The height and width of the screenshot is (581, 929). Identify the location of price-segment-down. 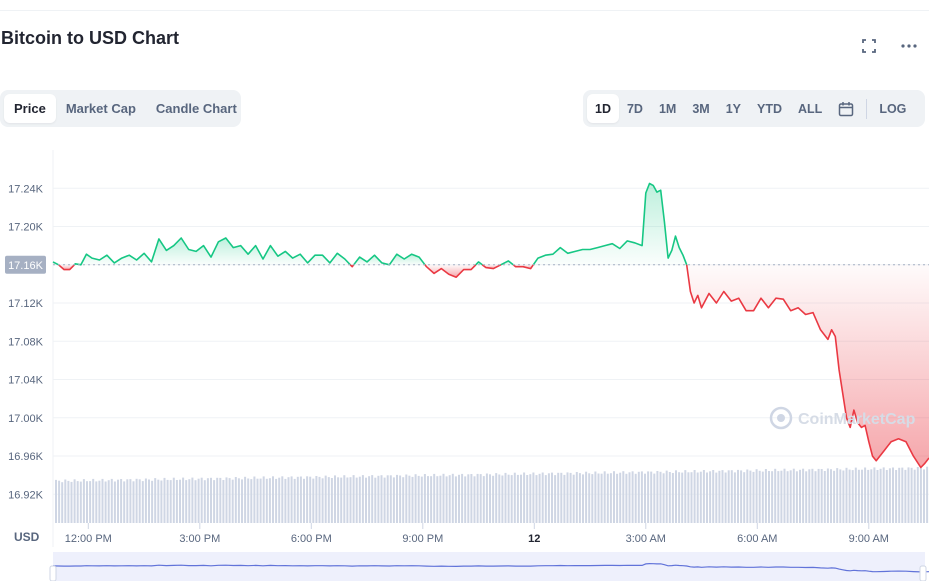
(450, 271).